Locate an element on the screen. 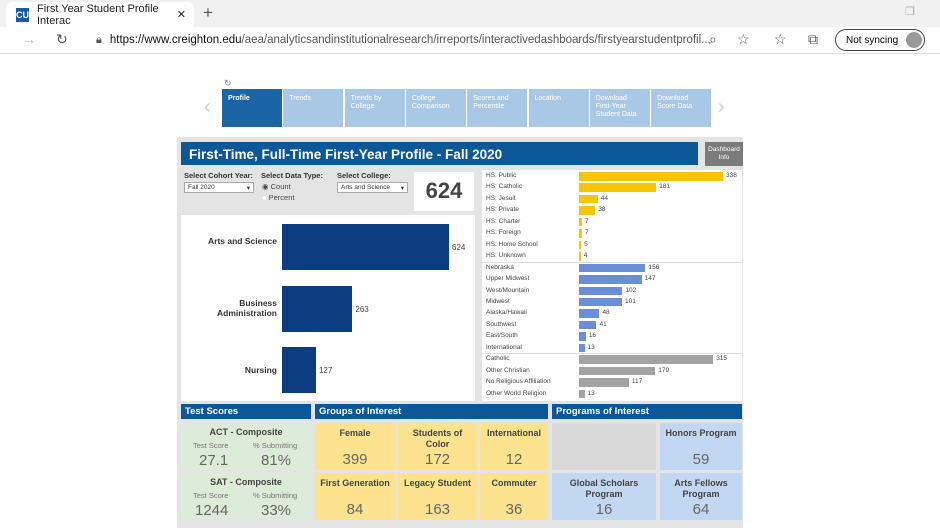 This screenshot has width=940, height=528. avatar is located at coordinates (914, 40).